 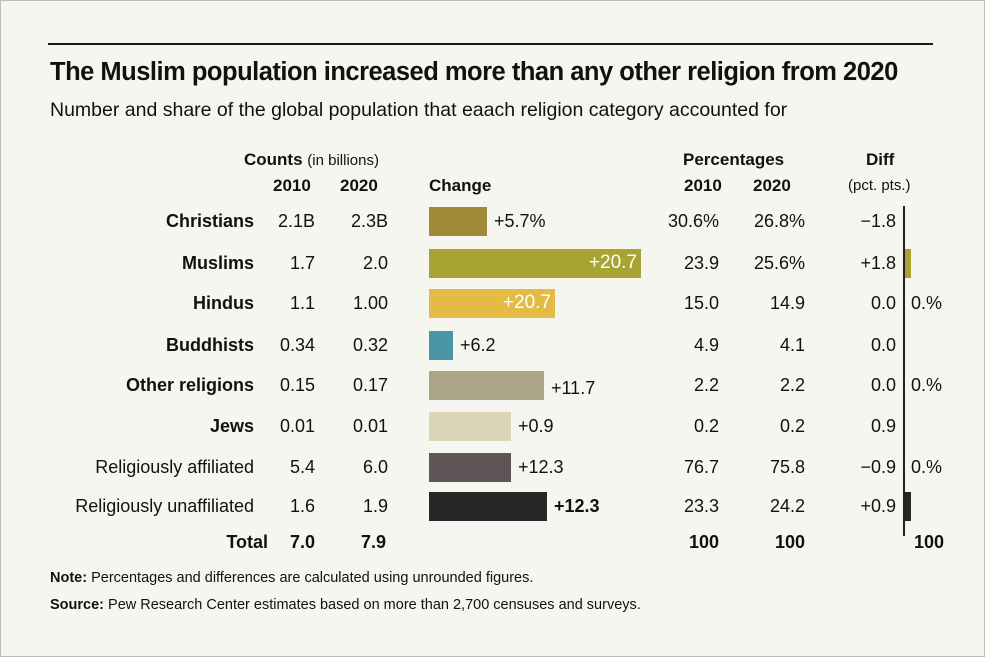 I want to click on count-2010-value: 1.1, so click(x=302, y=303).